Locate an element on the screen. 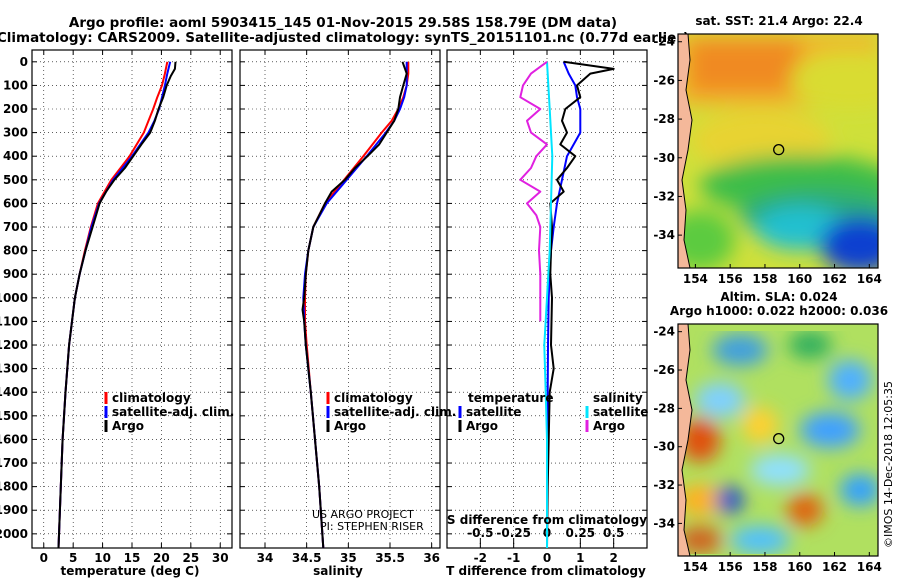  depth-tick-label: 600 is located at coordinates (15, 203).